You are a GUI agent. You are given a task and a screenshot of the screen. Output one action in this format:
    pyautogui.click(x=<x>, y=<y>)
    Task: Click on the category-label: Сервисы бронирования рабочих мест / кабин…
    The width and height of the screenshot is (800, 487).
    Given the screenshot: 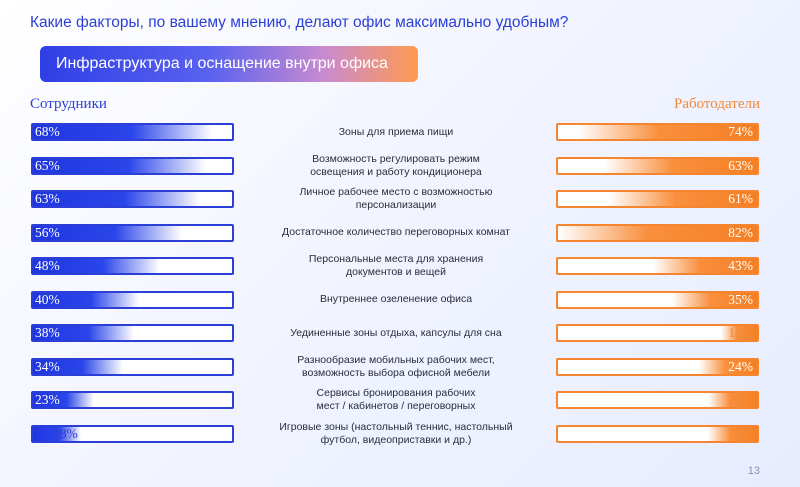 What is the action you would take?
    pyautogui.click(x=396, y=399)
    